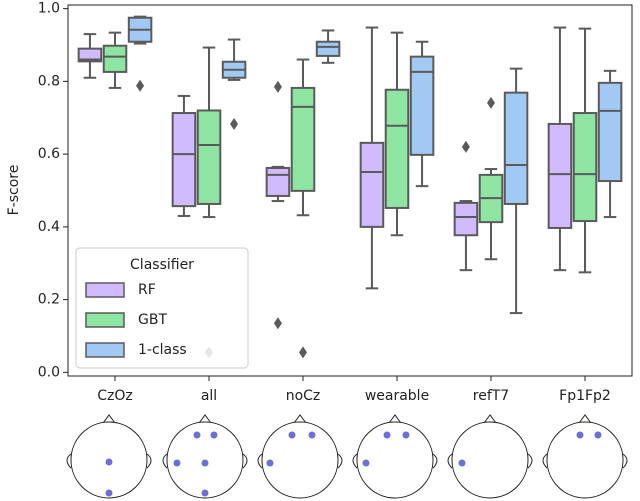  I want to click on legend-title: Classifier, so click(162, 265).